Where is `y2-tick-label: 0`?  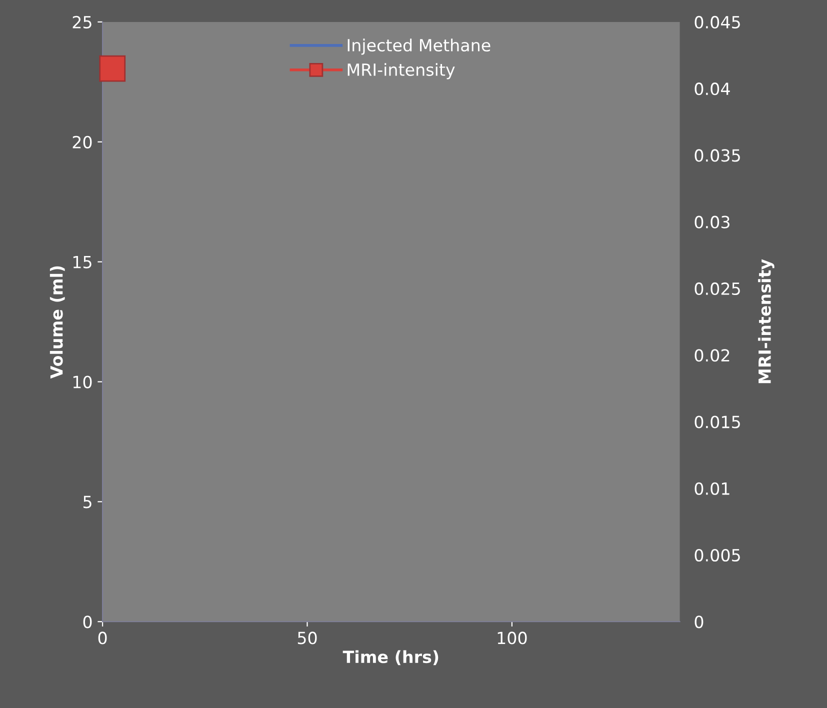 y2-tick-label: 0 is located at coordinates (699, 622).